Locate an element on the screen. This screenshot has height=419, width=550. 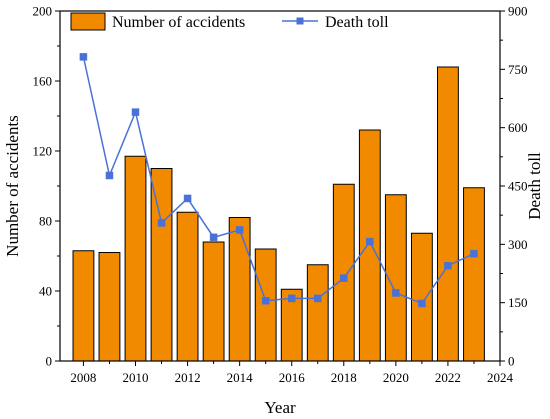
accident-bar-2012 is located at coordinates (187, 286).